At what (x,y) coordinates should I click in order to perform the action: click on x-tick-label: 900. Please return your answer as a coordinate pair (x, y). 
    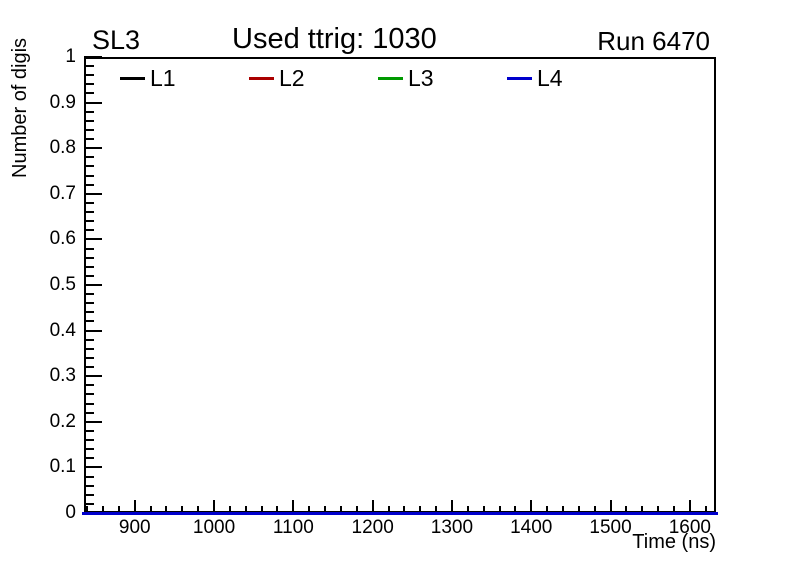
    Looking at the image, I should click on (134, 527).